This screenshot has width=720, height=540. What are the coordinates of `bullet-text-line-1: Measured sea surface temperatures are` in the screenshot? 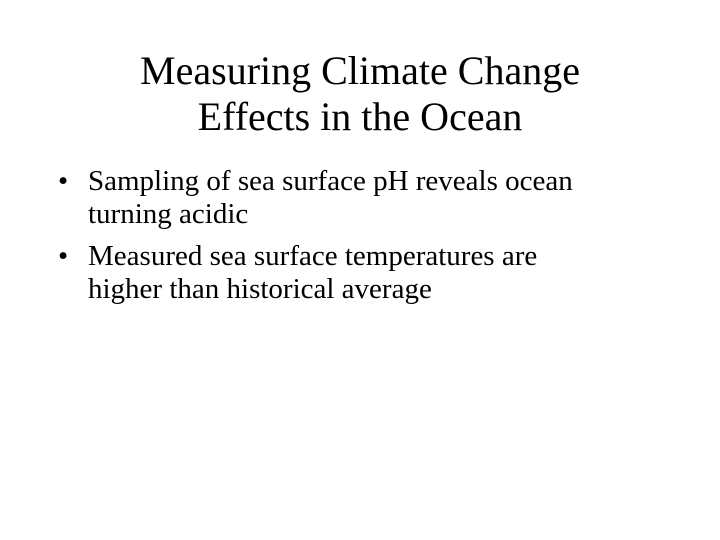 It's located at (313, 256).